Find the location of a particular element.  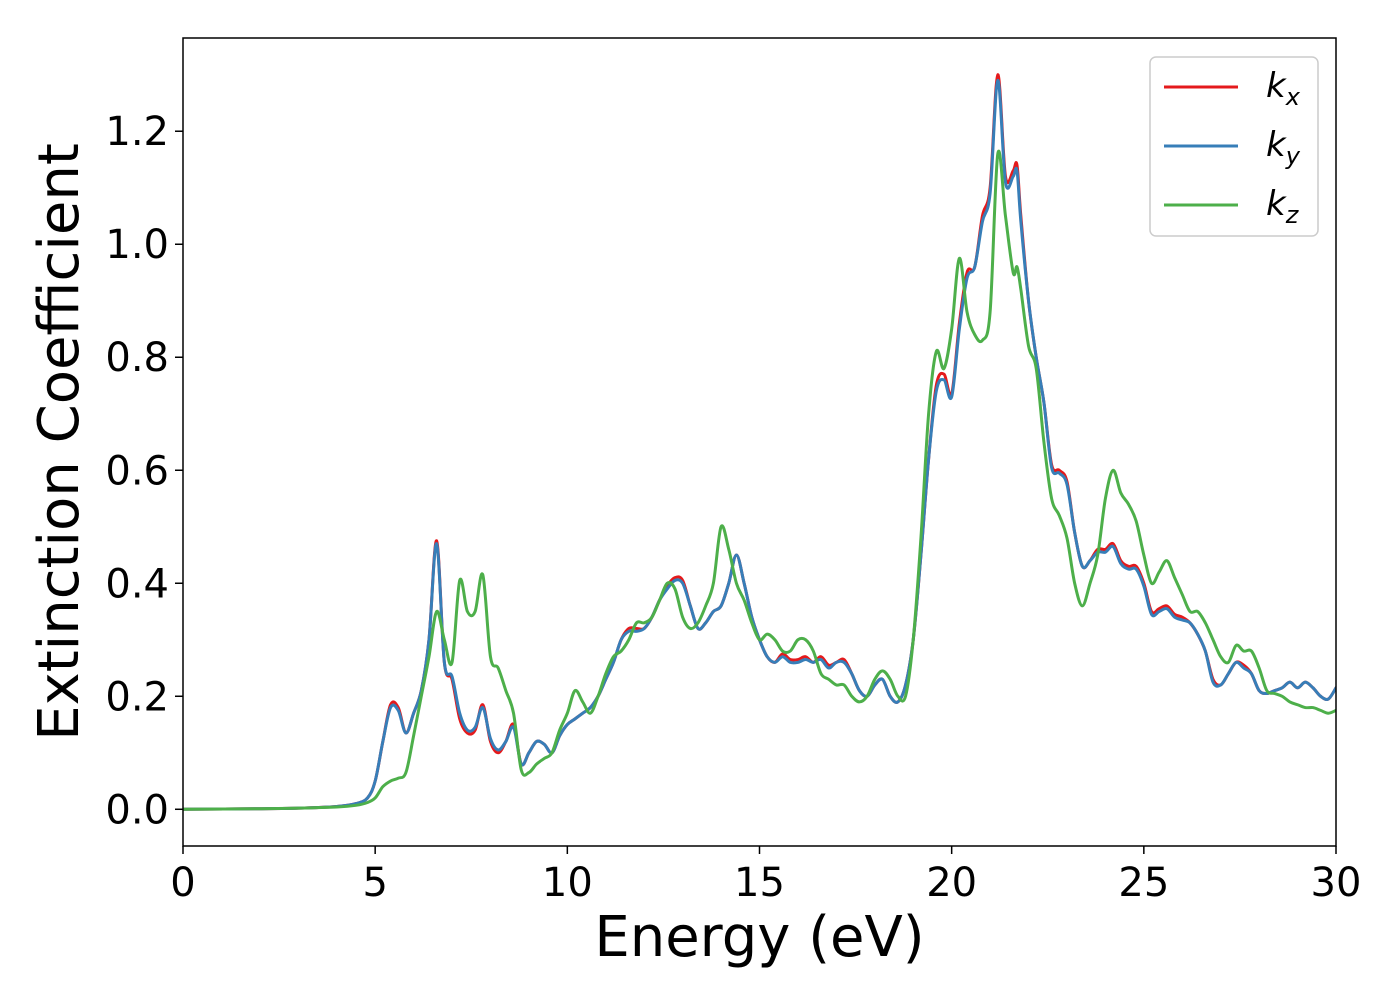

y-tick-label: 0.8 is located at coordinates (137, 358).